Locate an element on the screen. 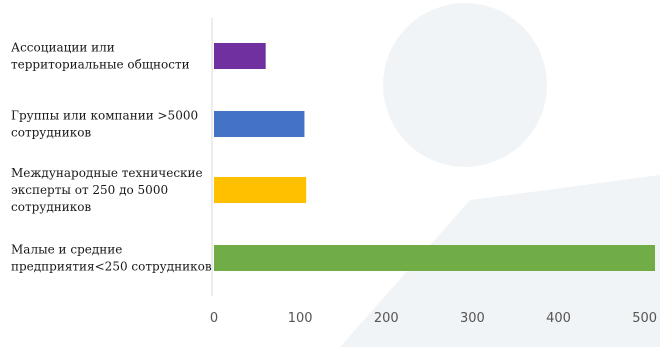  x-tick-label: 100 is located at coordinates (300, 318).